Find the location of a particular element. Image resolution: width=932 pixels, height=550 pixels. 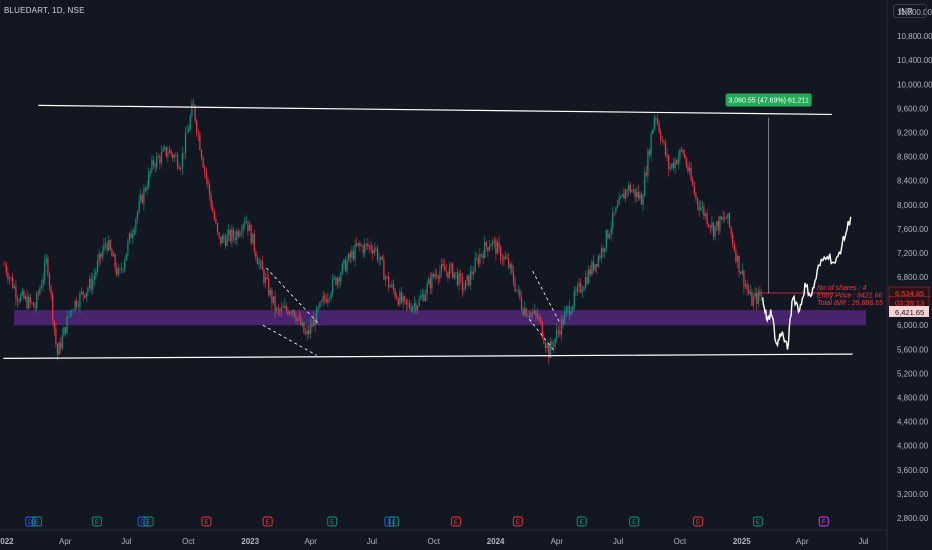

price-tick-label: 10,000.00 is located at coordinates (914, 84).